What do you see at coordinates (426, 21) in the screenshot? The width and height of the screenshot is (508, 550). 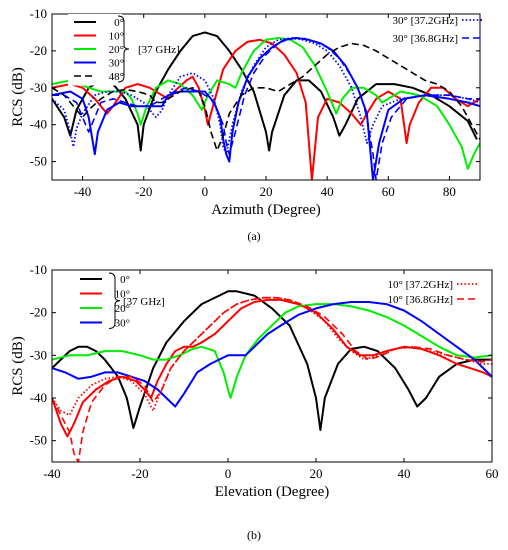 I see `legend-label: 30° [37.2GHz]` at bounding box center [426, 21].